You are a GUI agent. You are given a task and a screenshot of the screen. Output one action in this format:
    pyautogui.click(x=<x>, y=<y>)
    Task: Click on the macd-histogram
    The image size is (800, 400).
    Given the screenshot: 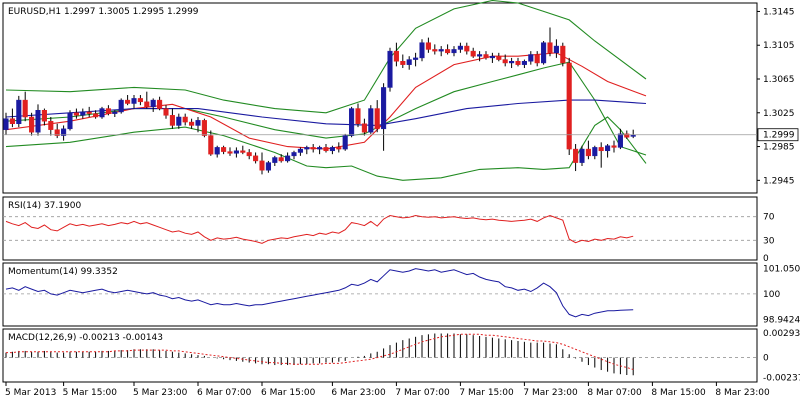 What is the action you would take?
    pyautogui.click(x=319, y=354)
    